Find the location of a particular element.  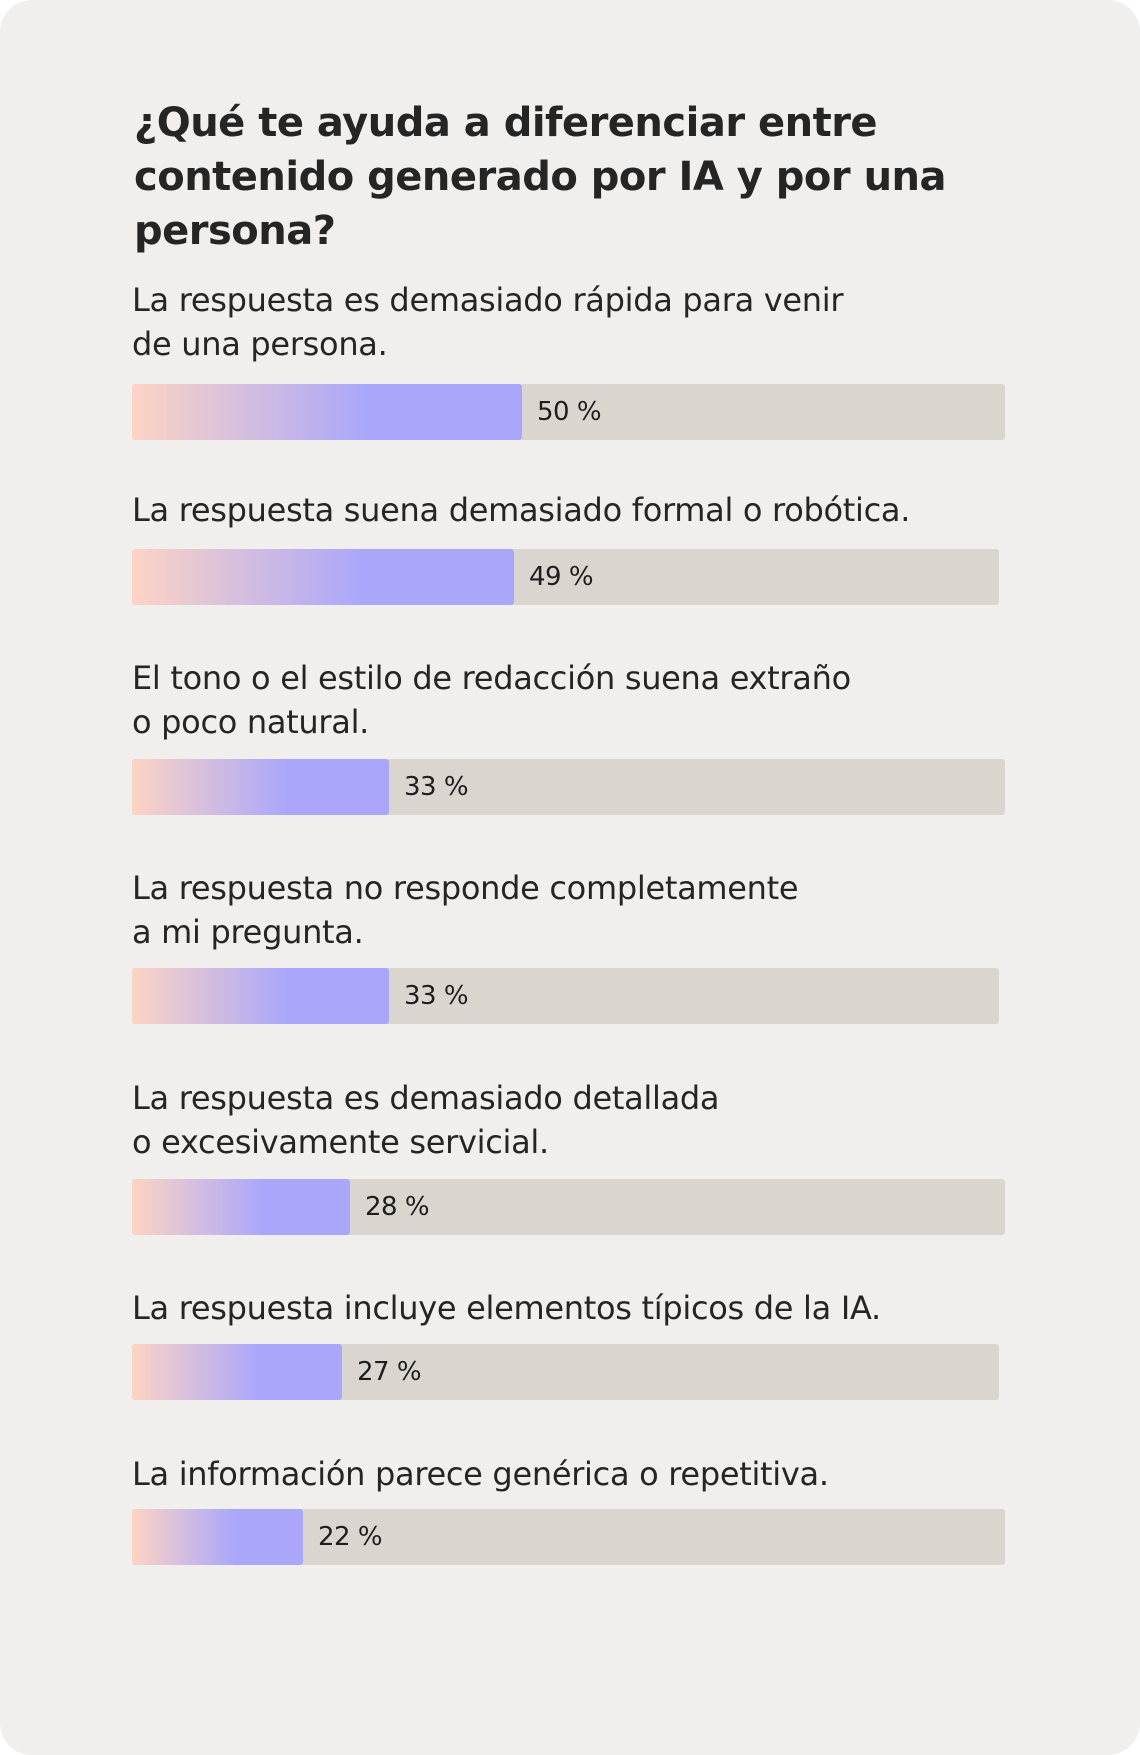

bar-track: 28 % is located at coordinates (568, 1207).